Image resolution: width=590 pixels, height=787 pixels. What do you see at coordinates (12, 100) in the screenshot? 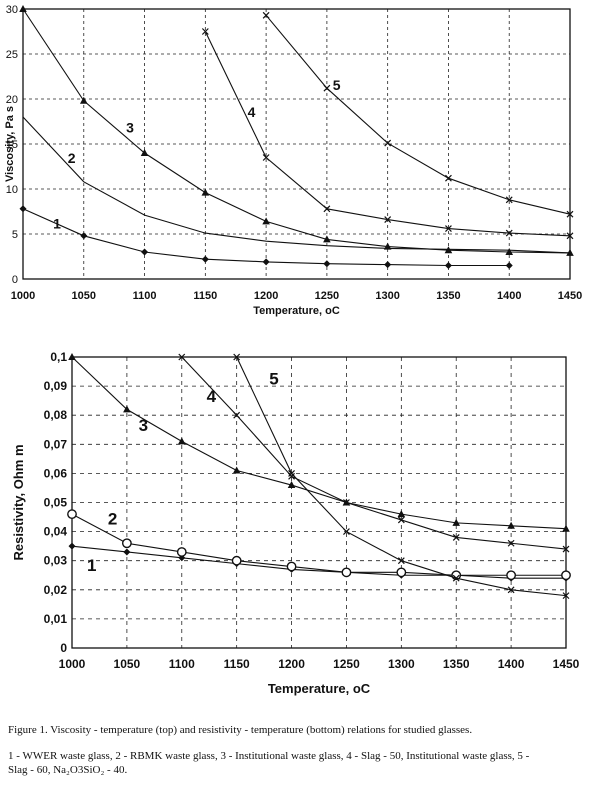
I see `y-tick-label: 20` at bounding box center [12, 100].